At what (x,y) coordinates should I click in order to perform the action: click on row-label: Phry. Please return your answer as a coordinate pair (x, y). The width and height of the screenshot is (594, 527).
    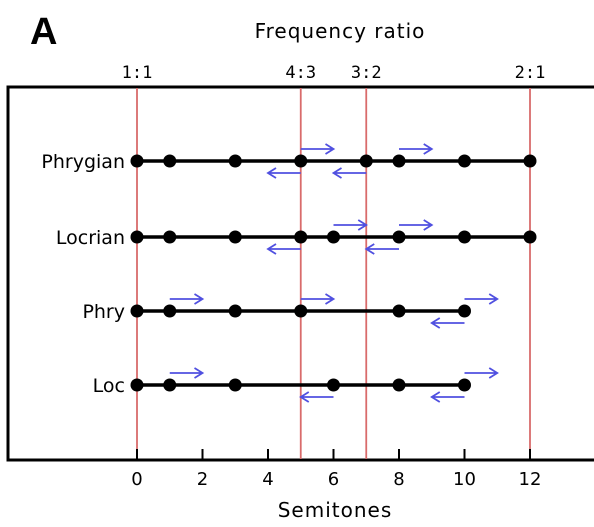
    Looking at the image, I should click on (103, 312).